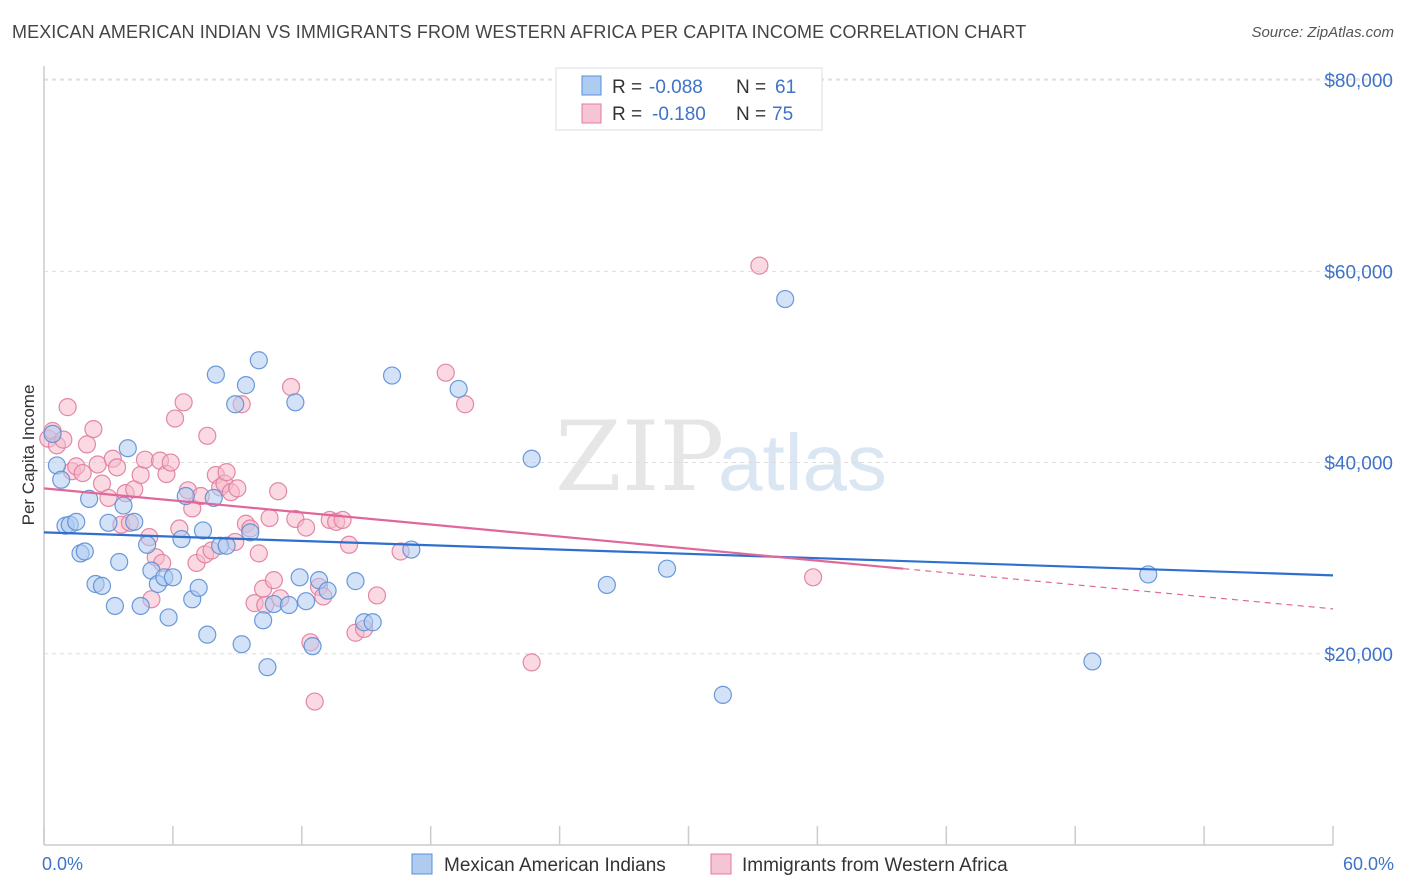 Image resolution: width=1406 pixels, height=892 pixels. I want to click on trend-lines, so click(688, 548).